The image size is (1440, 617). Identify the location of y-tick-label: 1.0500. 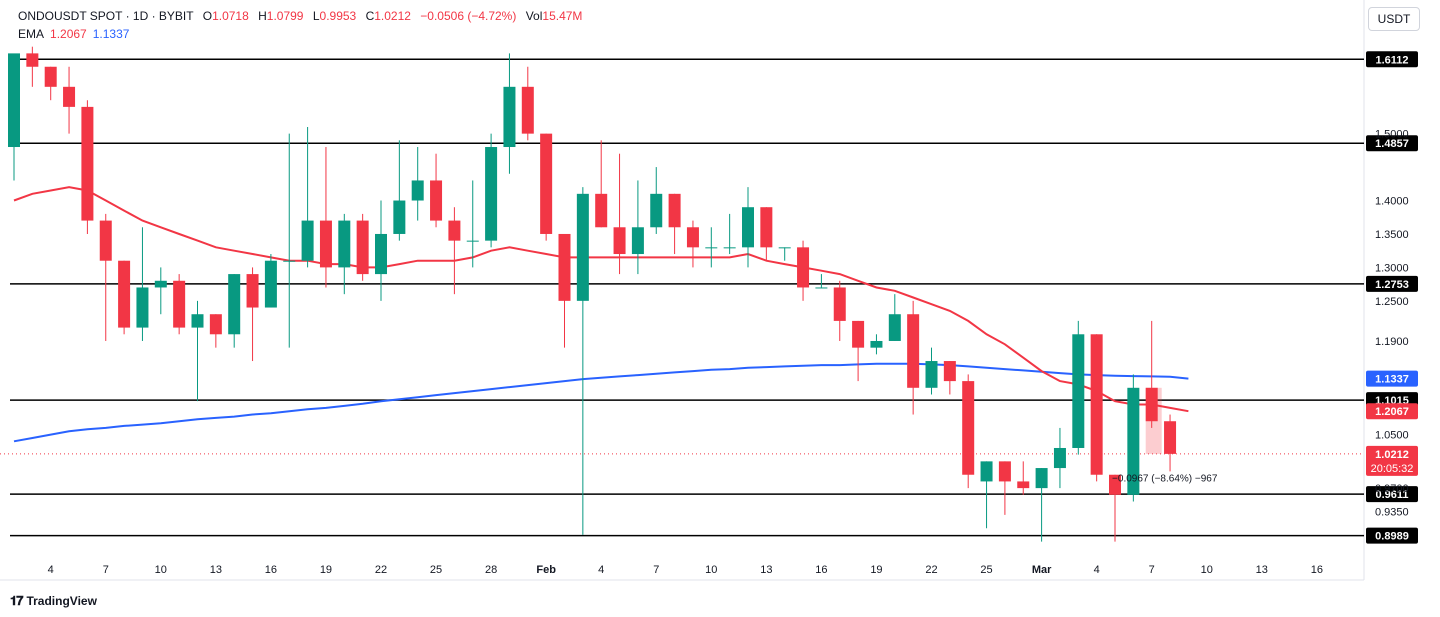
(1392, 436).